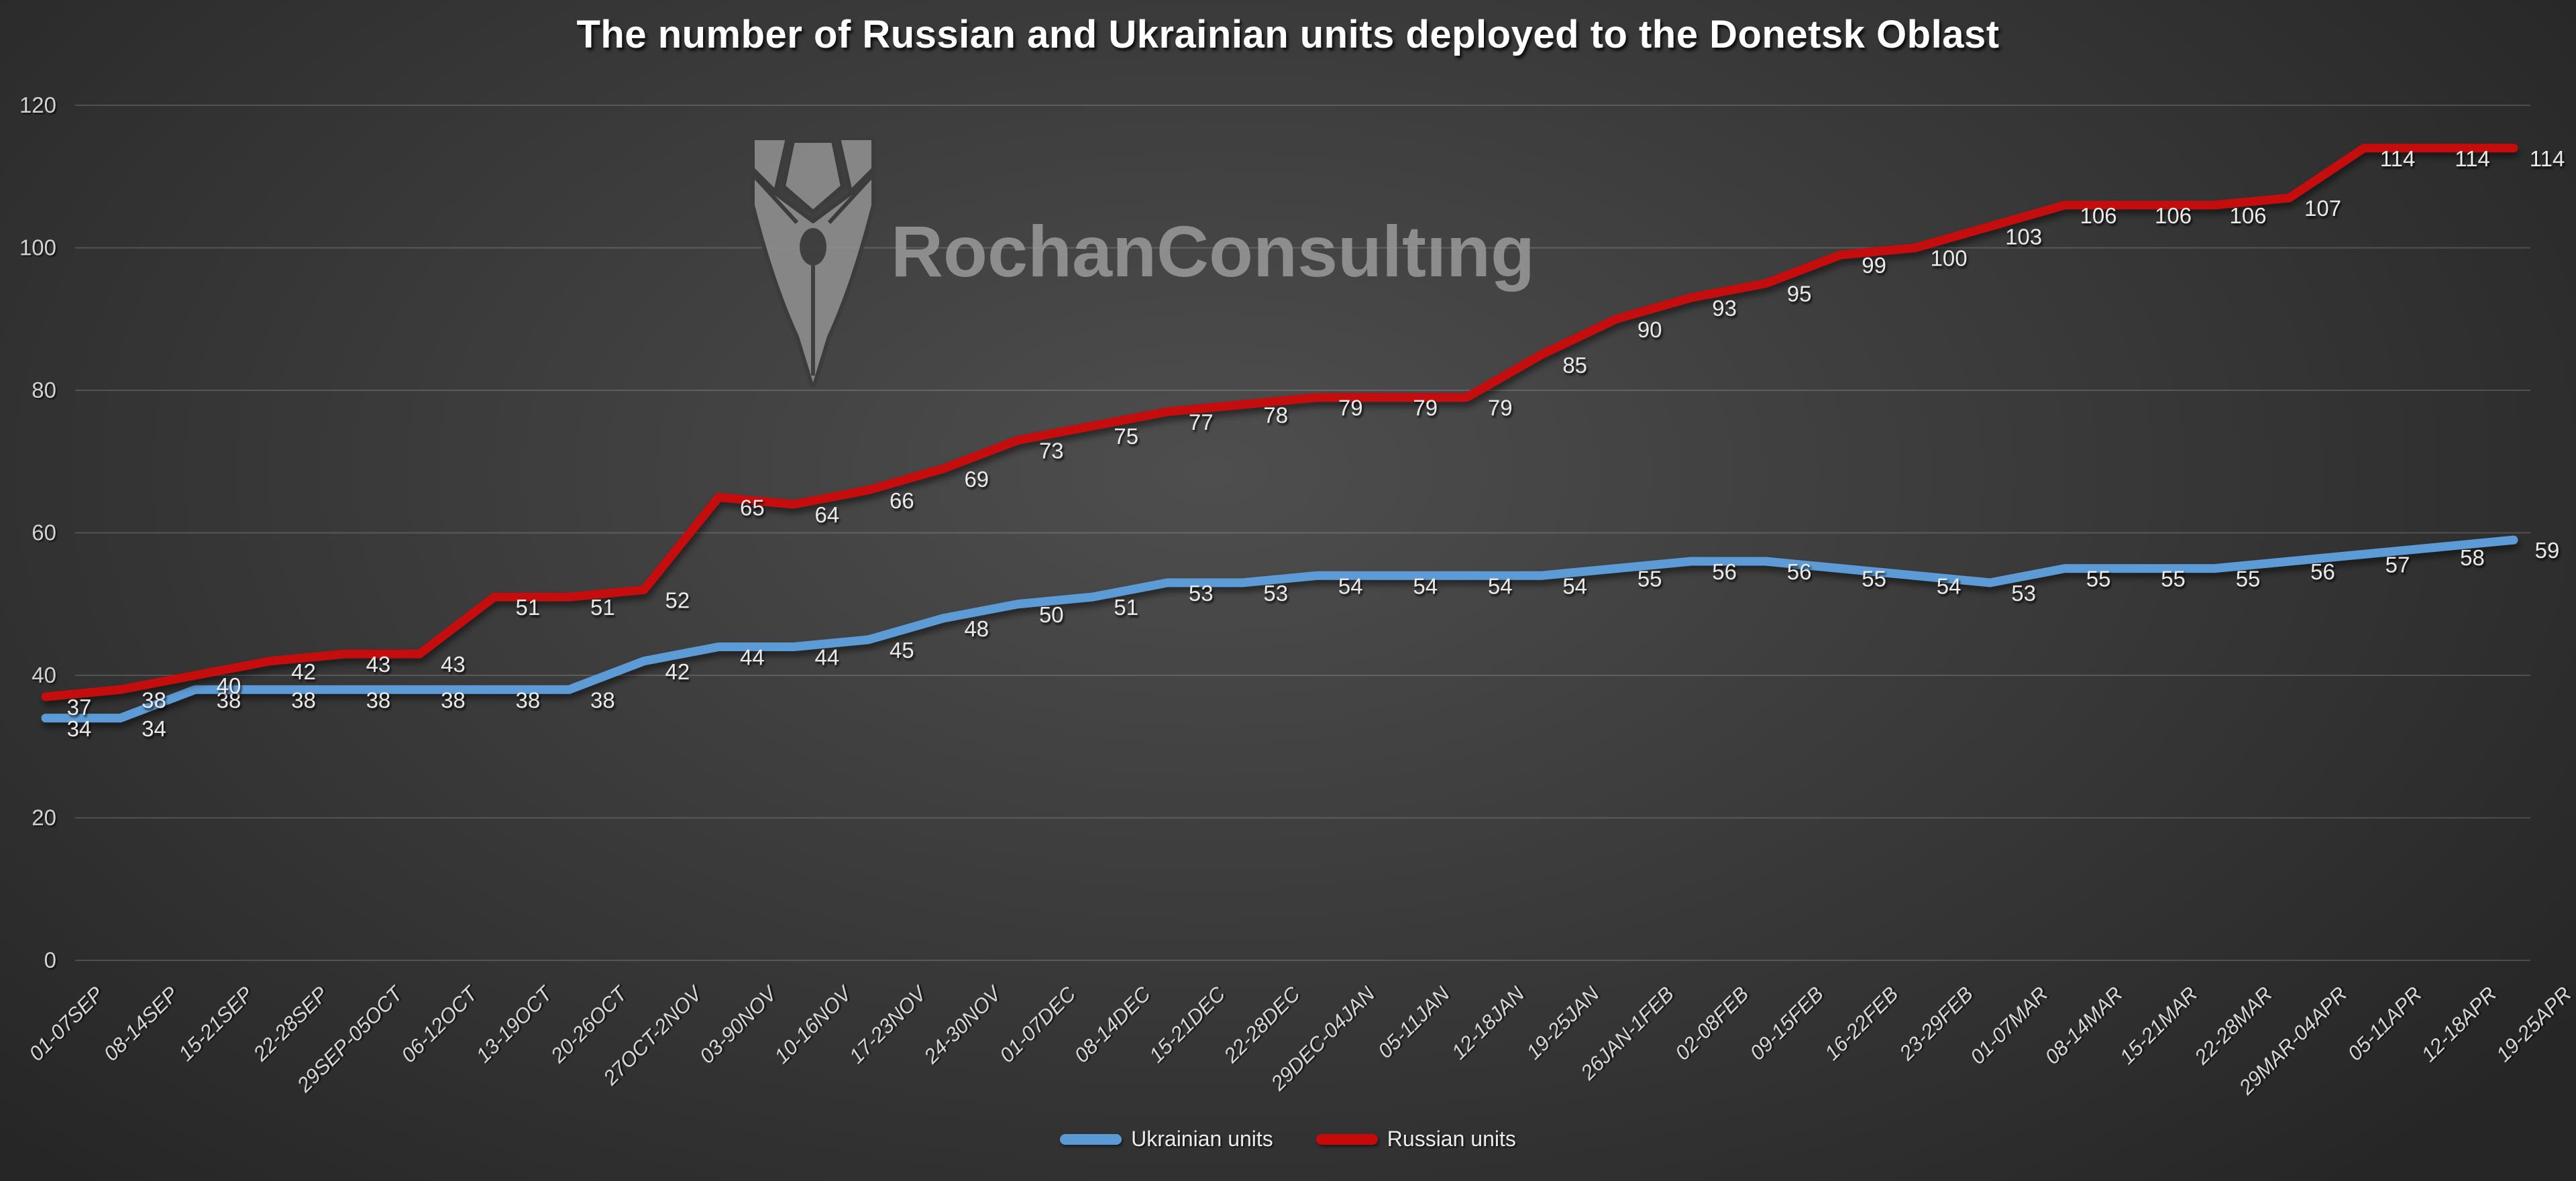 This screenshot has width=2576, height=1181. Describe the element at coordinates (1488, 1023) in the screenshot. I see `x-tick-label: 12-18JAN` at that location.